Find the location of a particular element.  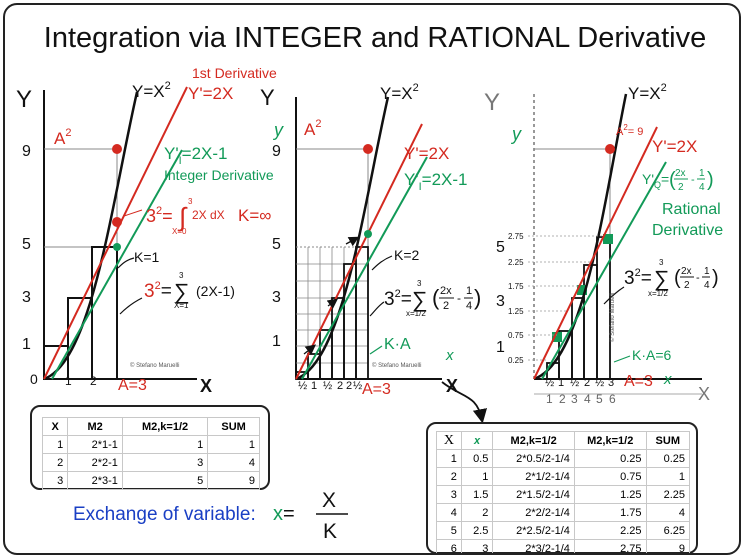

exchange-fraction: X K is located at coordinates (332, 516).